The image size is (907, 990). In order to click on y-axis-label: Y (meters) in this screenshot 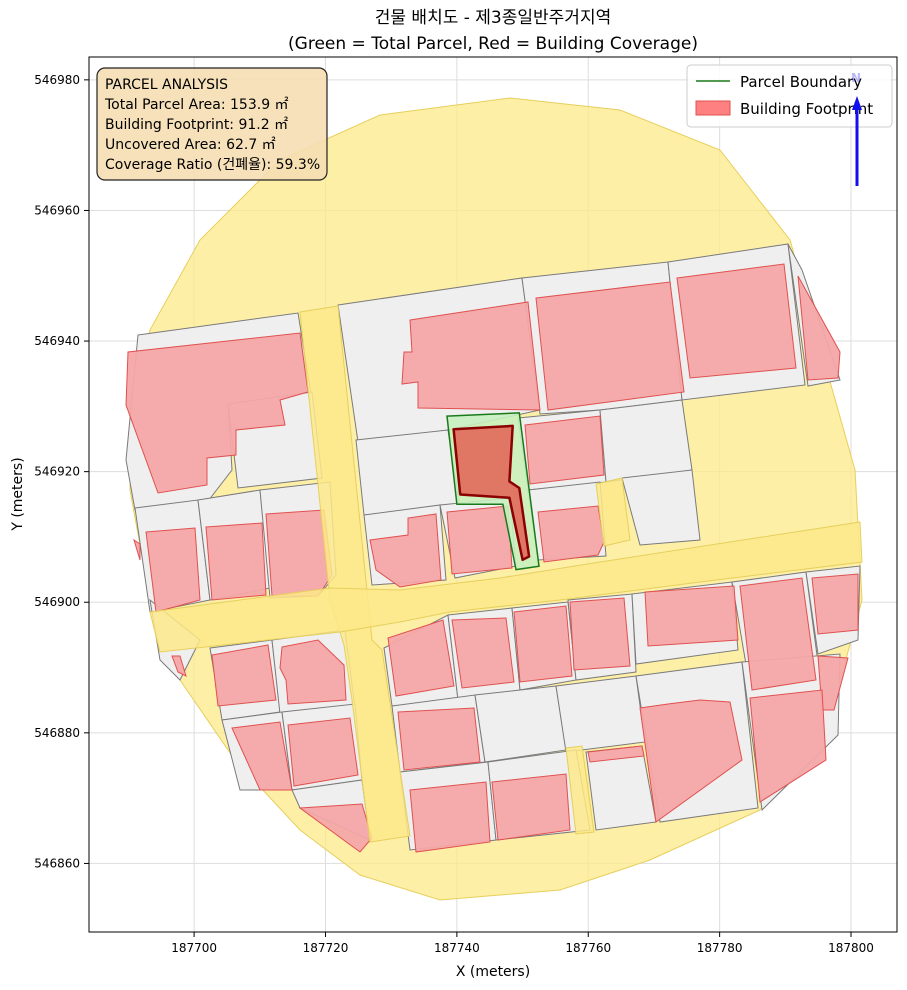, I will do `click(18, 494)`.